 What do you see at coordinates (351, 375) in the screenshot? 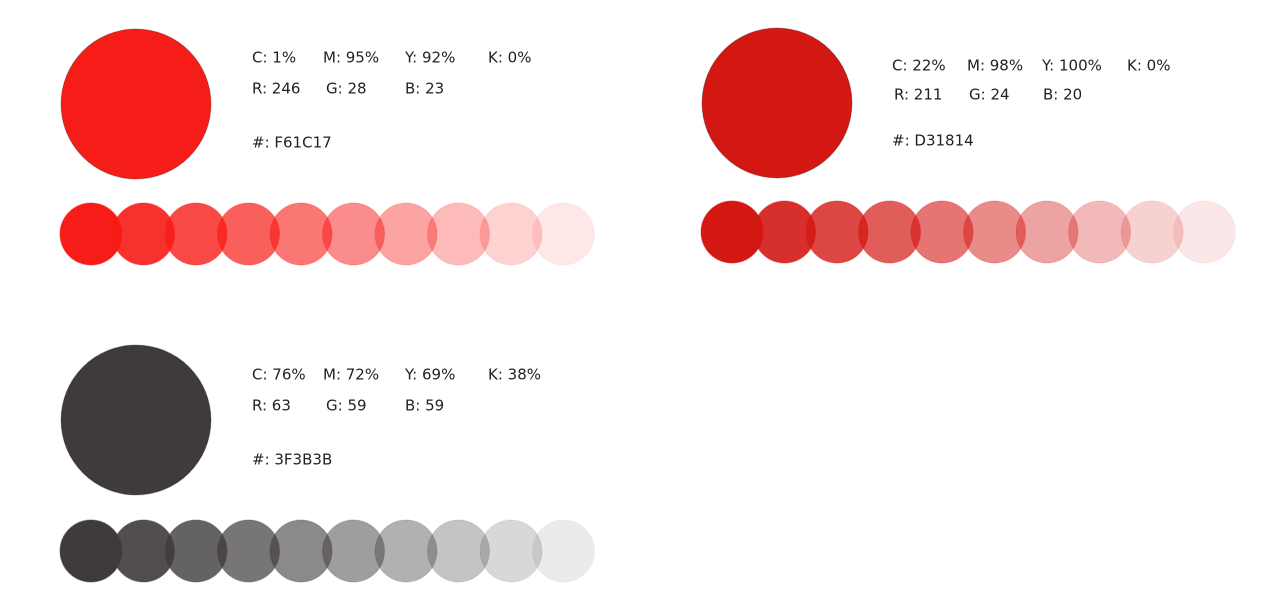
I see `cmyk-value: M: 72%` at bounding box center [351, 375].